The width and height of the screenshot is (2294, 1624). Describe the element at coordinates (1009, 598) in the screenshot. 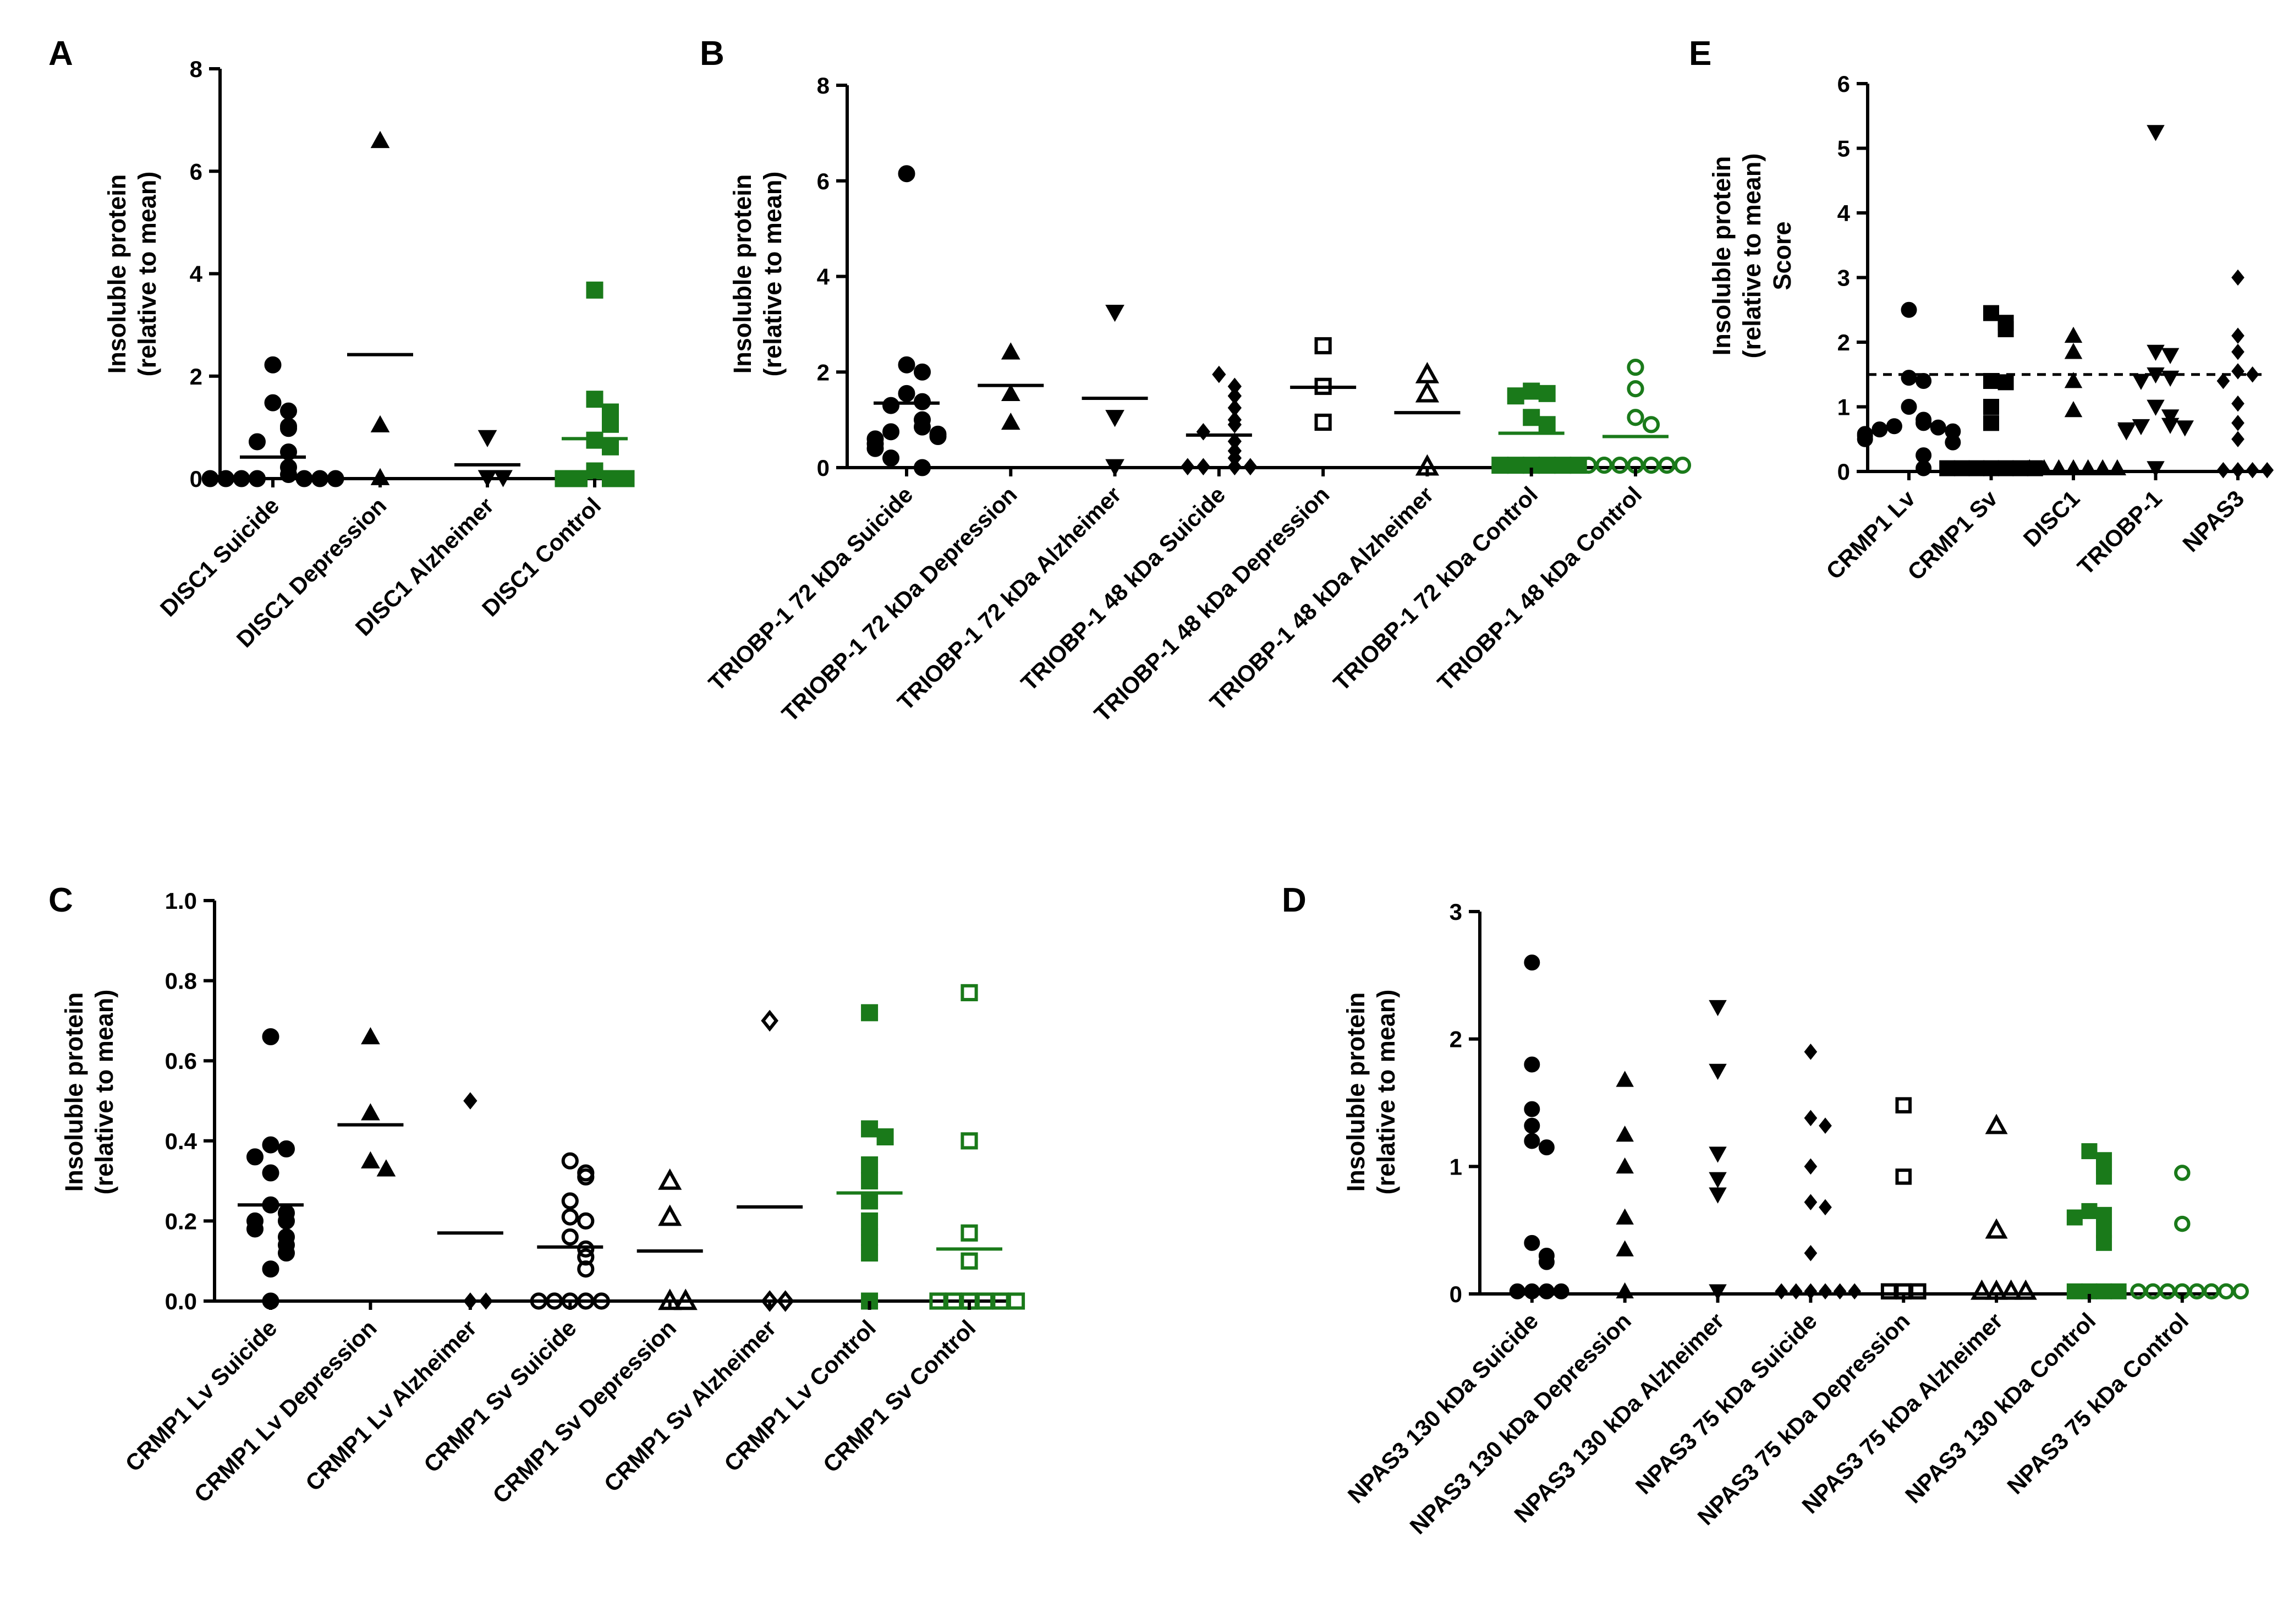

I see `category-label: TRIOBP-1 72 kDa Alzheimer` at that location.